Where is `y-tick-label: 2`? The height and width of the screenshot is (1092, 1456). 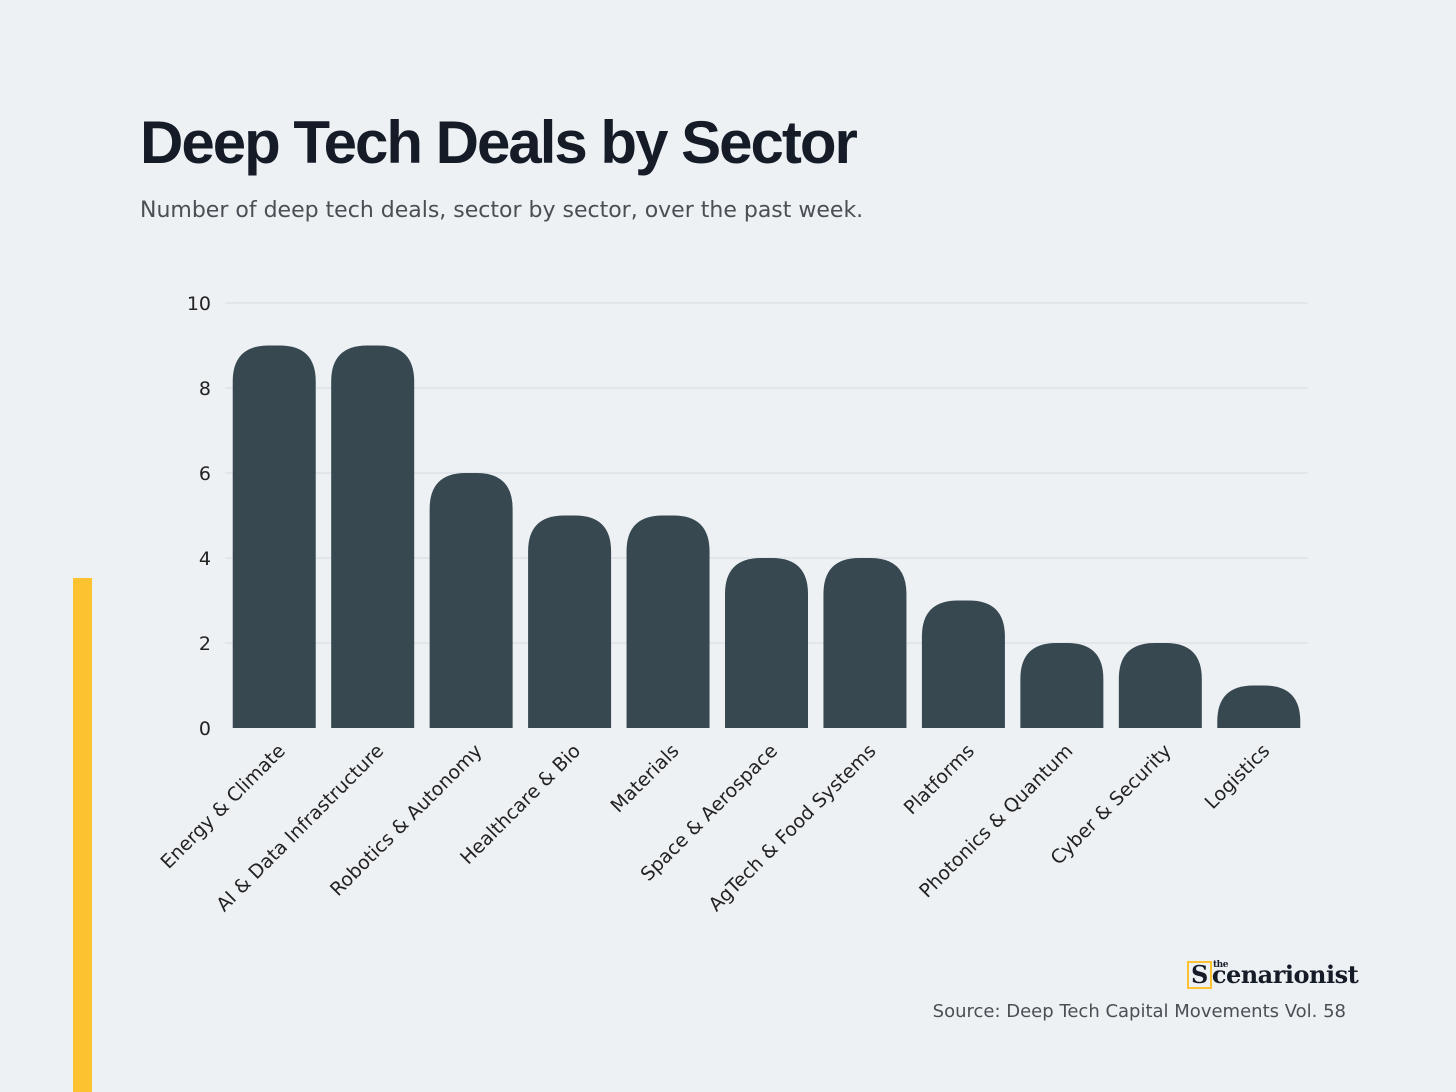
y-tick-label: 2 is located at coordinates (205, 644).